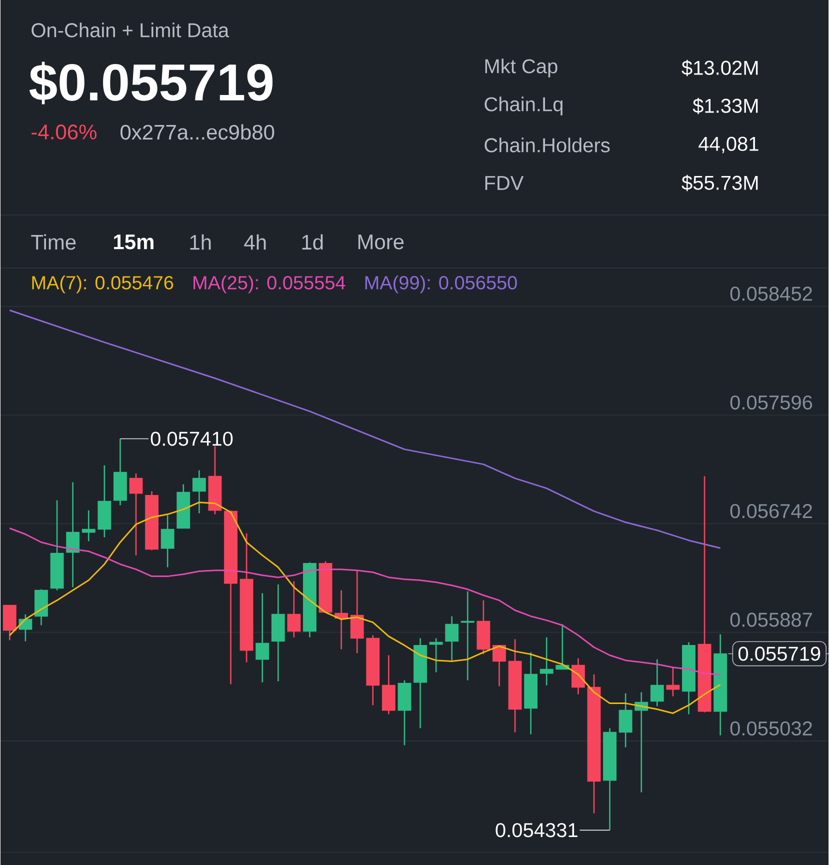  Describe the element at coordinates (441, 284) in the screenshot. I see `text: MA(99): 0.056550` at that location.